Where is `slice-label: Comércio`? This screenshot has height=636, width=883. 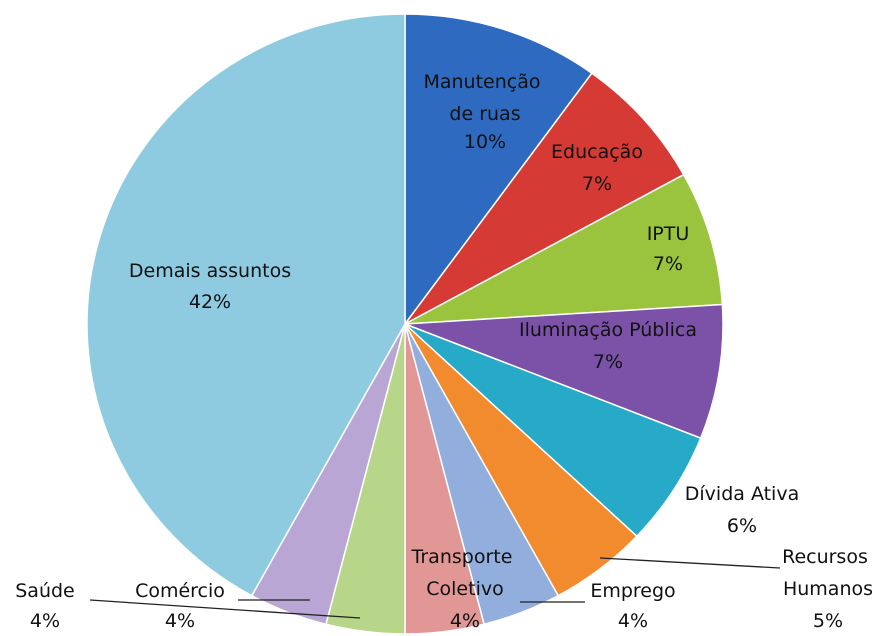
slice-label: Comércio is located at coordinates (180, 591).